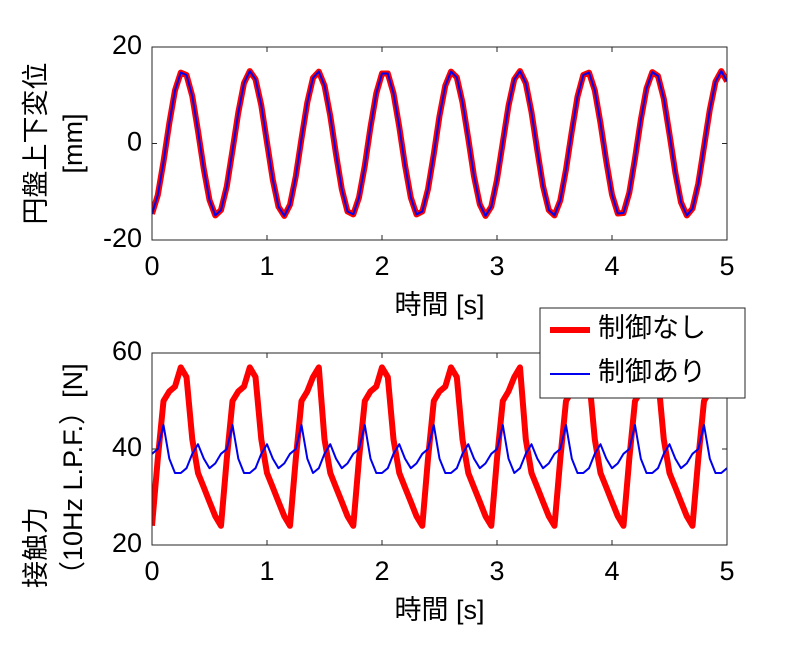 The height and width of the screenshot is (645, 800). Describe the element at coordinates (127, 351) in the screenshot. I see `y-tick-label: 60` at that location.